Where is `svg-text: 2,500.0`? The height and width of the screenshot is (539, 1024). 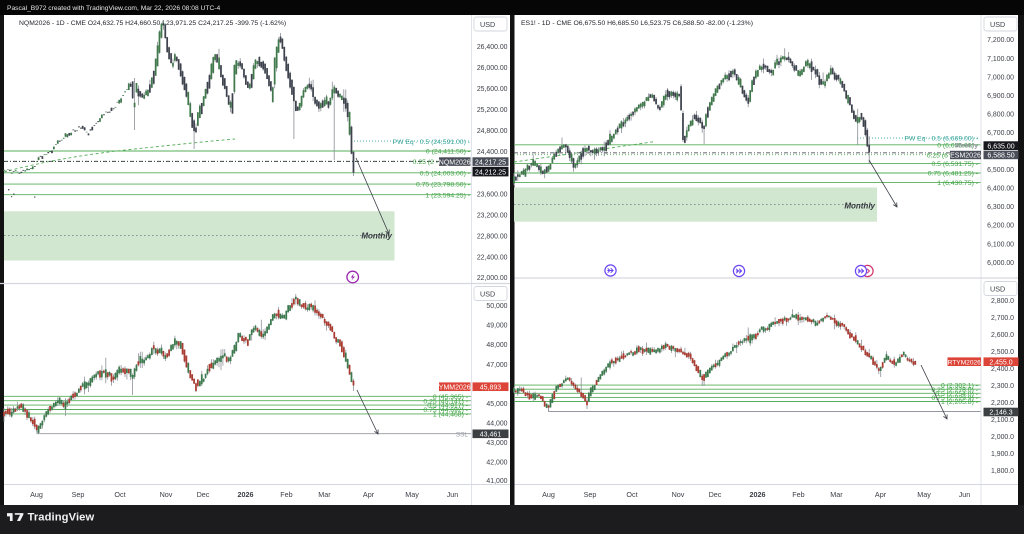
svg-text: 2,500.0 is located at coordinates (1002, 352).